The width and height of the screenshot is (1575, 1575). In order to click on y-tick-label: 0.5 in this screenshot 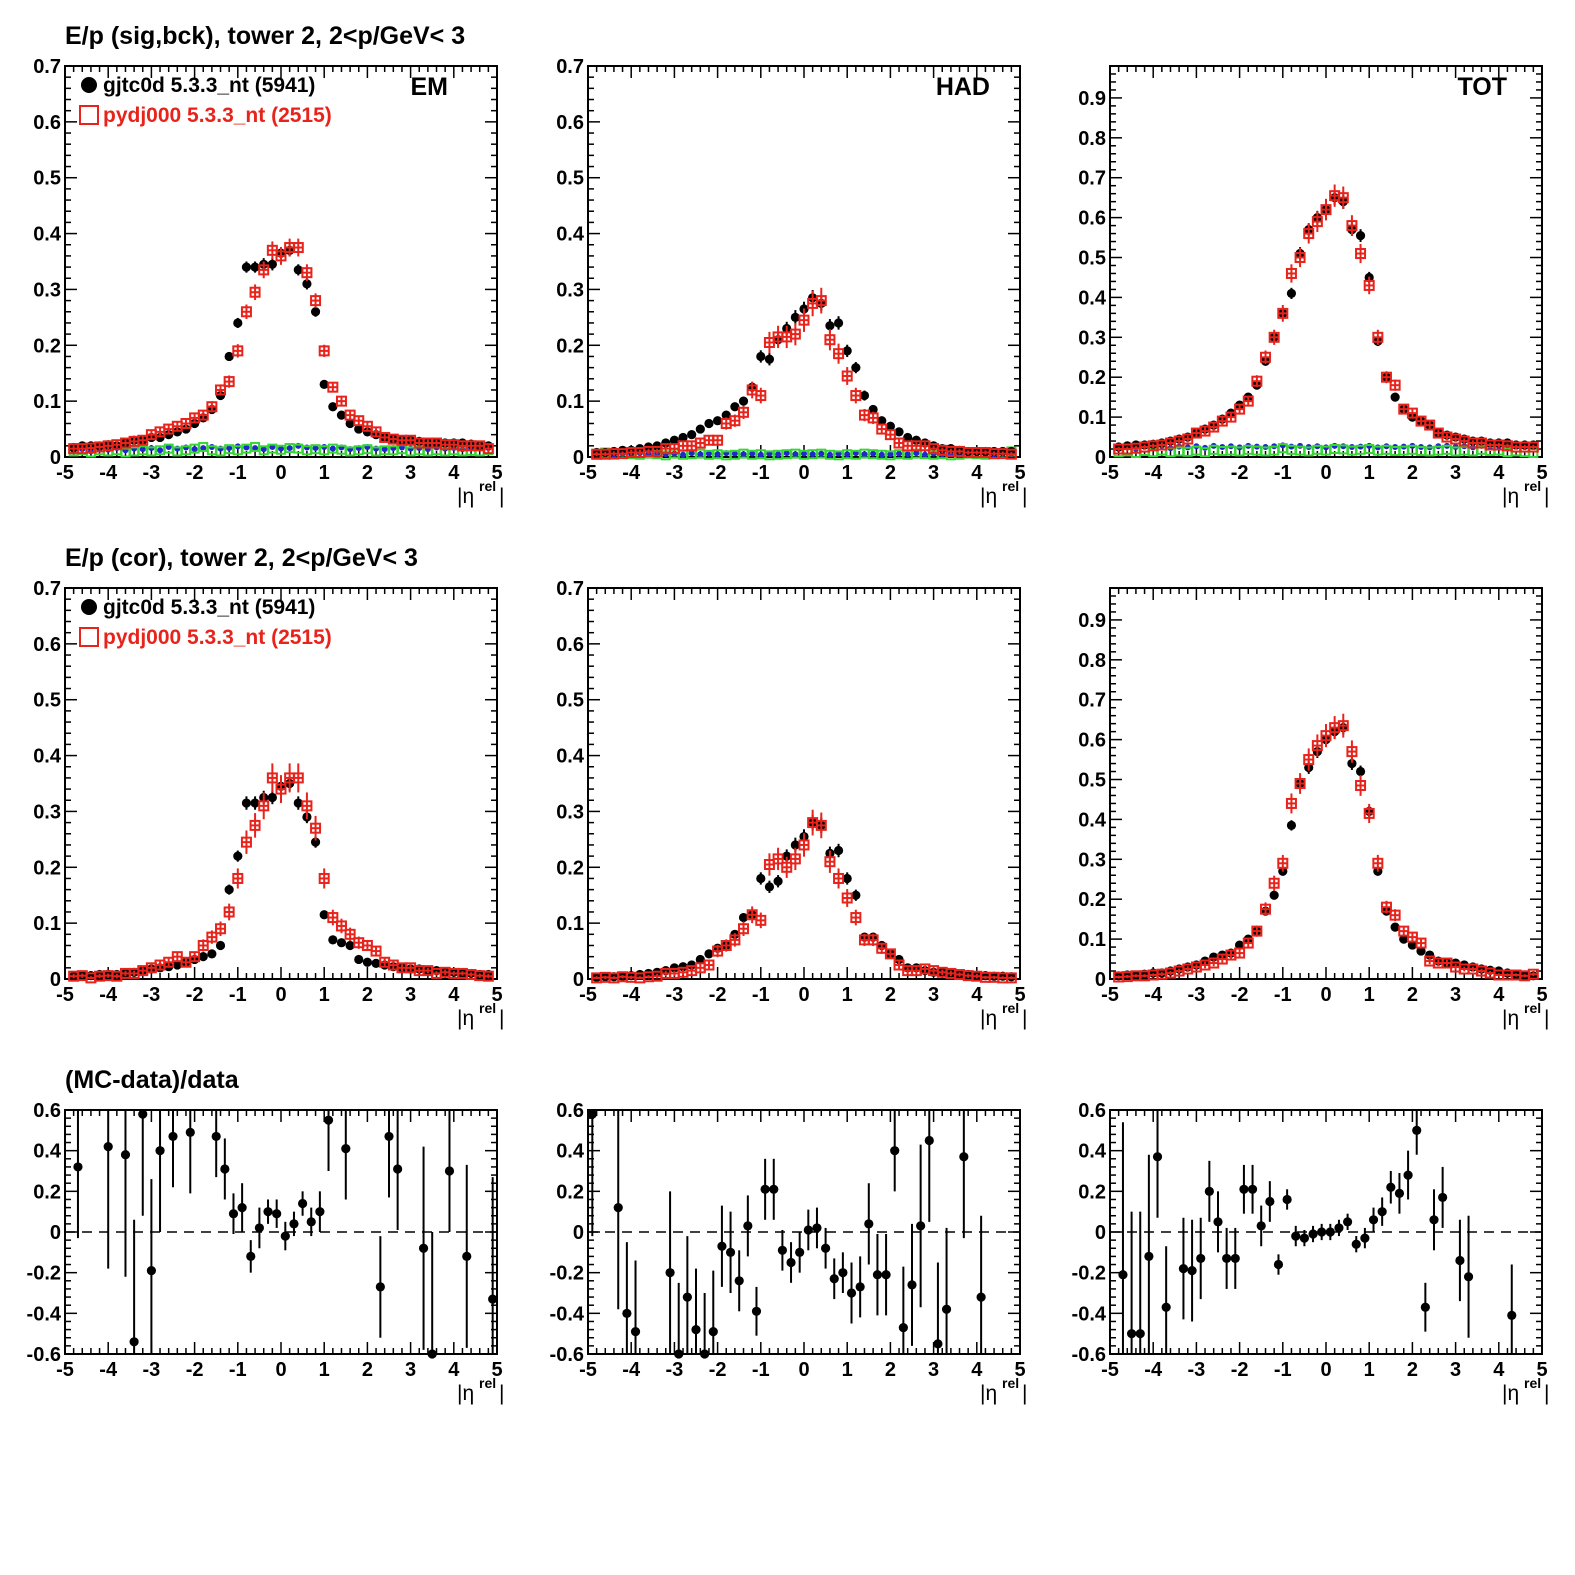, I will do `click(1092, 259)`.